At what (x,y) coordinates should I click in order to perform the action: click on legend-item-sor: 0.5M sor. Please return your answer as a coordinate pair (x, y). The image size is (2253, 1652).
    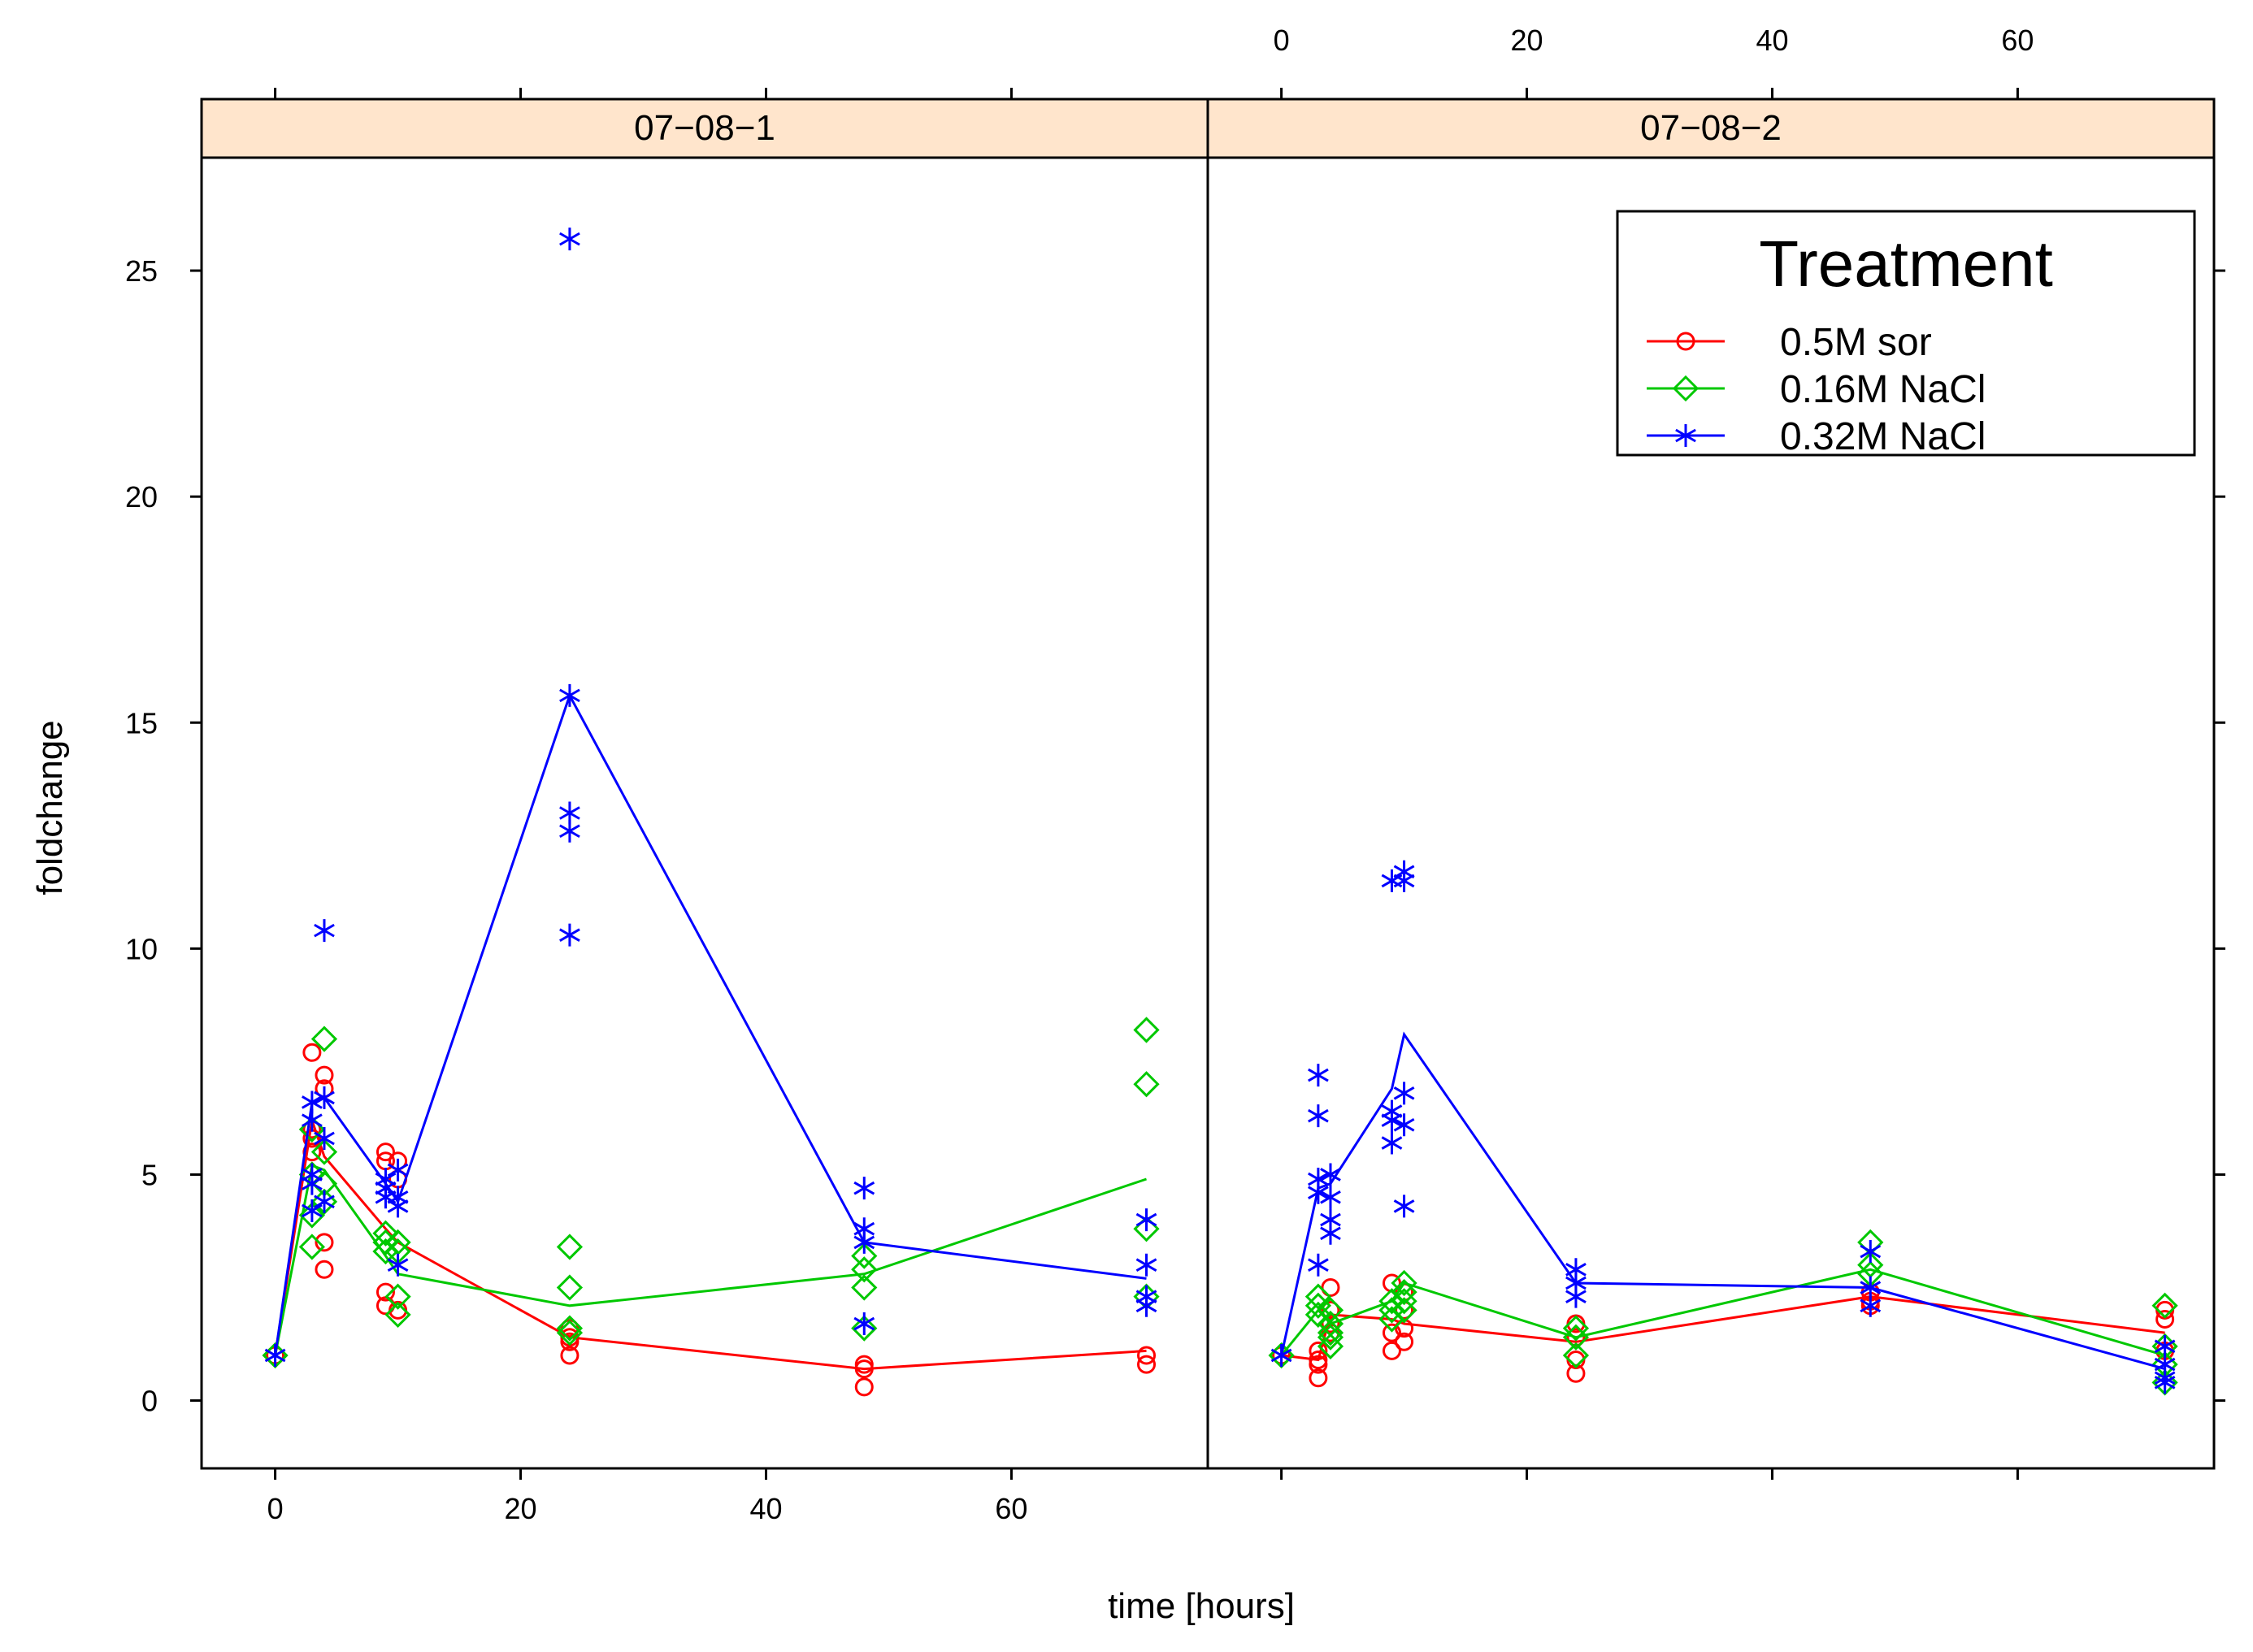
    Looking at the image, I should click on (1790, 343).